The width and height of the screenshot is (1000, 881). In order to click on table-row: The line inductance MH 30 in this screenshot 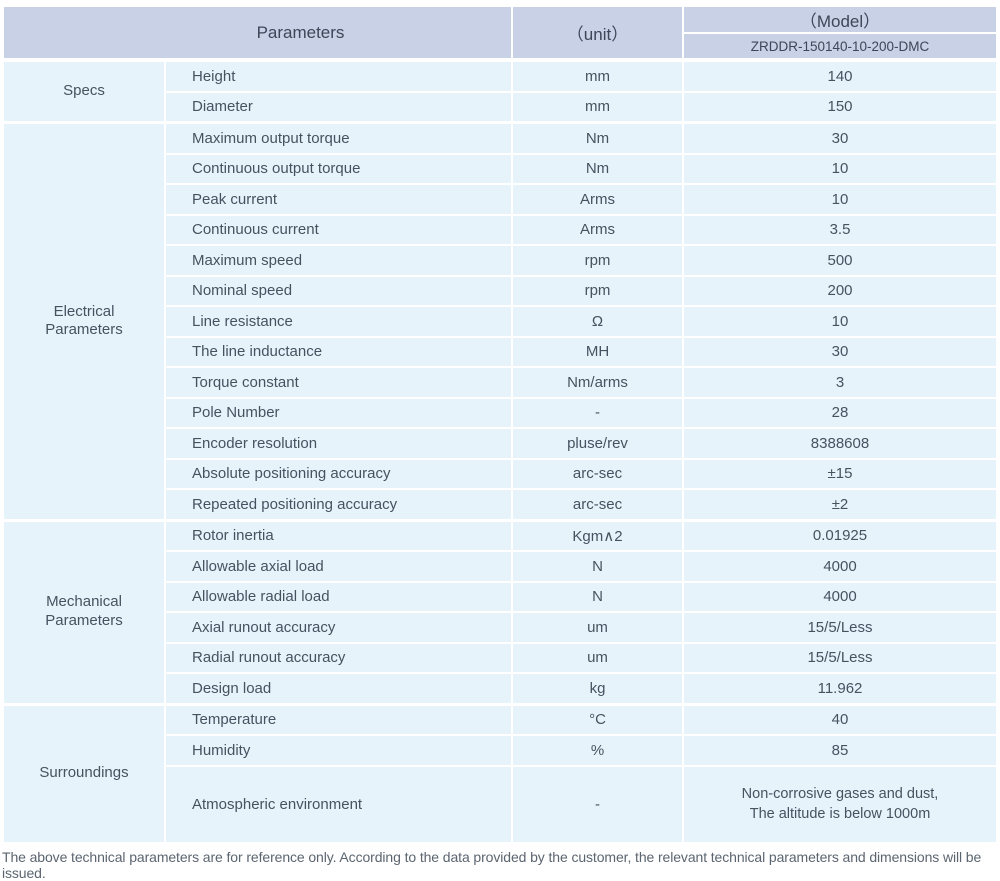, I will do `click(581, 351)`.